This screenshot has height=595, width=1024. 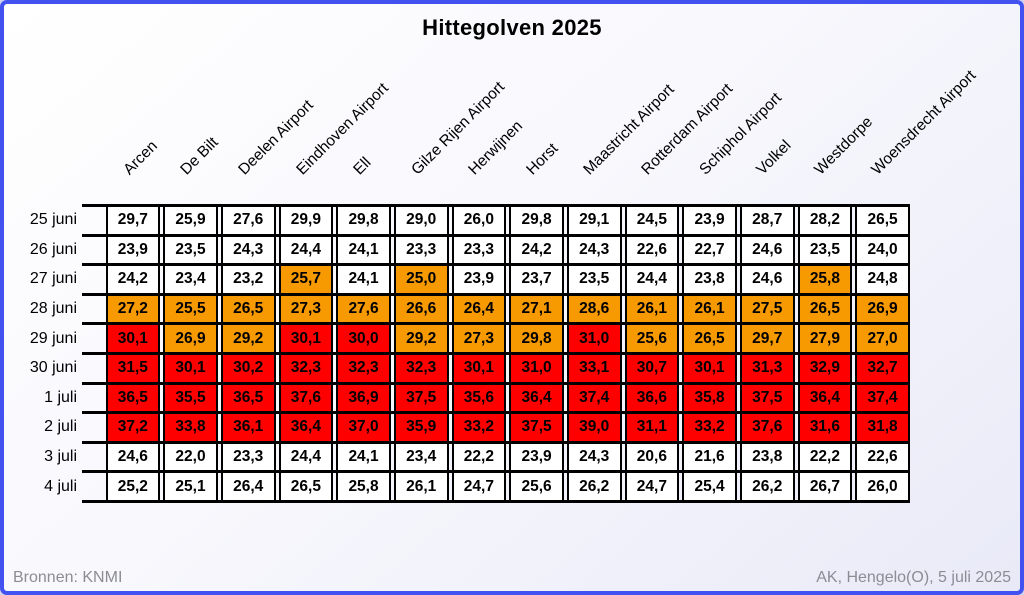 What do you see at coordinates (190, 398) in the screenshot?
I see `temp-cell: 35,5` at bounding box center [190, 398].